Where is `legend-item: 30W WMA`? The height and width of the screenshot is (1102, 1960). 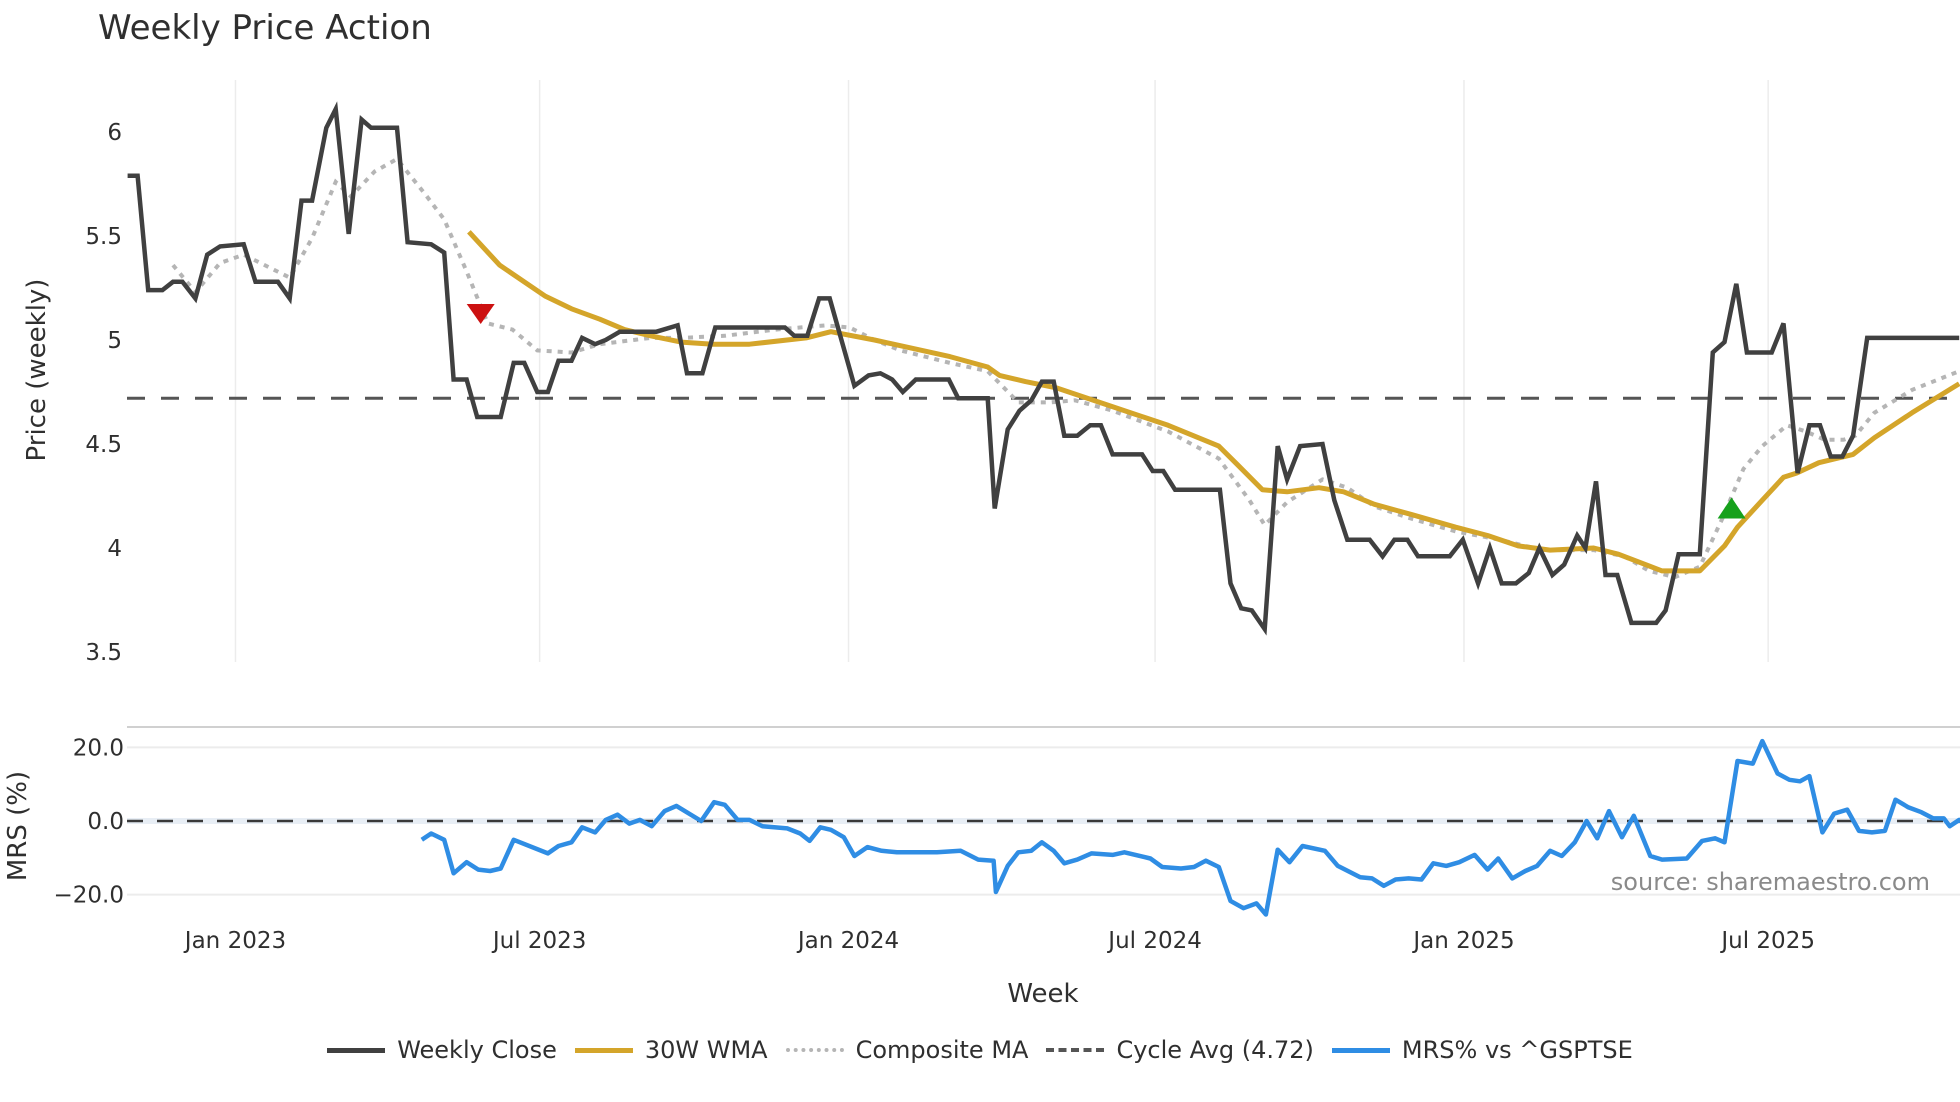
legend-item: 30W WMA is located at coordinates (671, 1050).